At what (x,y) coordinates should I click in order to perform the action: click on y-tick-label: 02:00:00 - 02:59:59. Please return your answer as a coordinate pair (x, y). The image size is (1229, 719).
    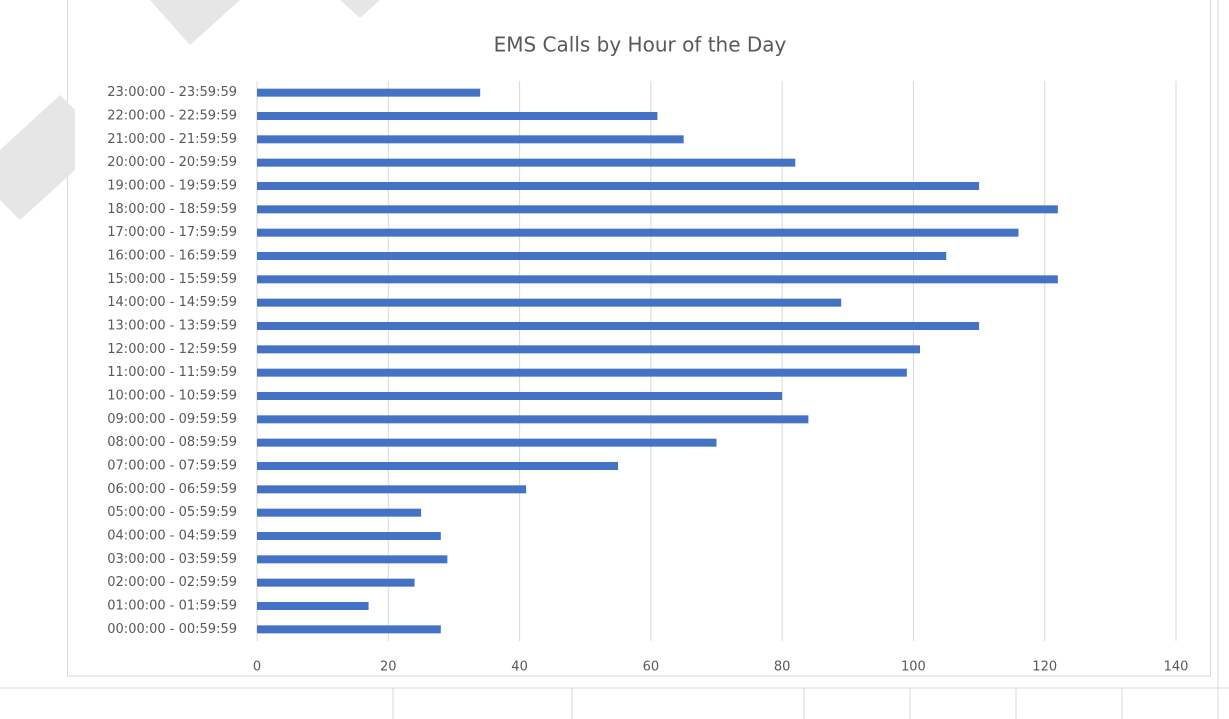
    Looking at the image, I should click on (172, 582).